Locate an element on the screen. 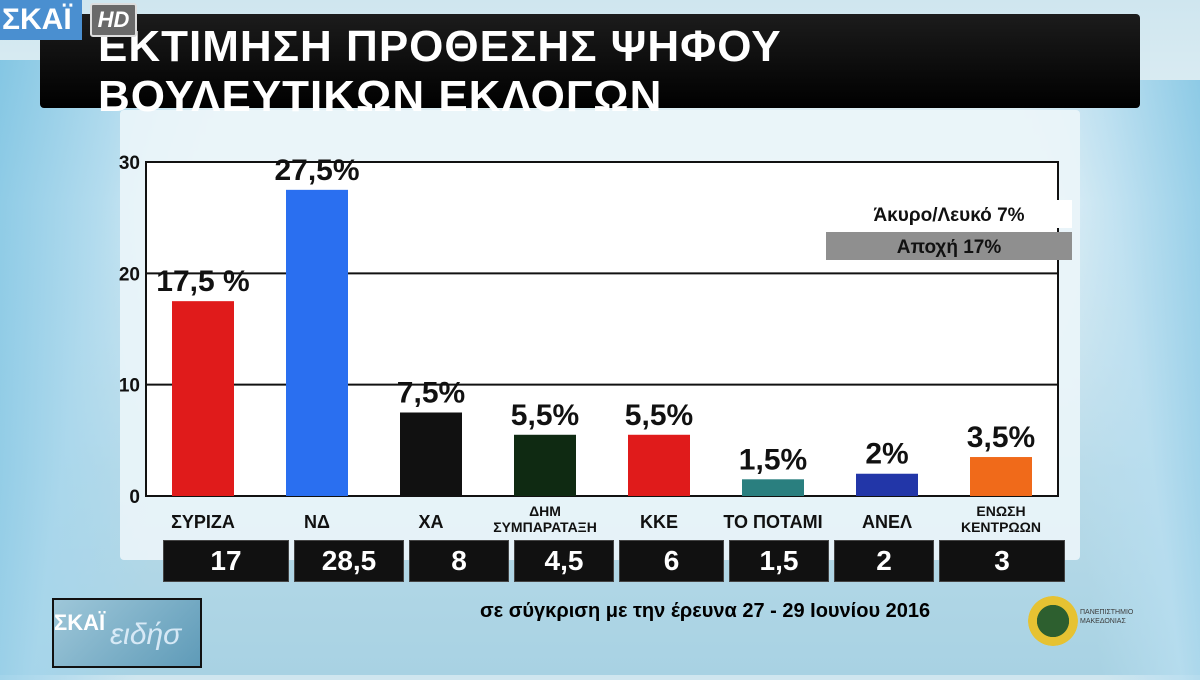 The height and width of the screenshot is (680, 1200). thumbnail-logo: ΣΚΑΪ is located at coordinates (80, 622).